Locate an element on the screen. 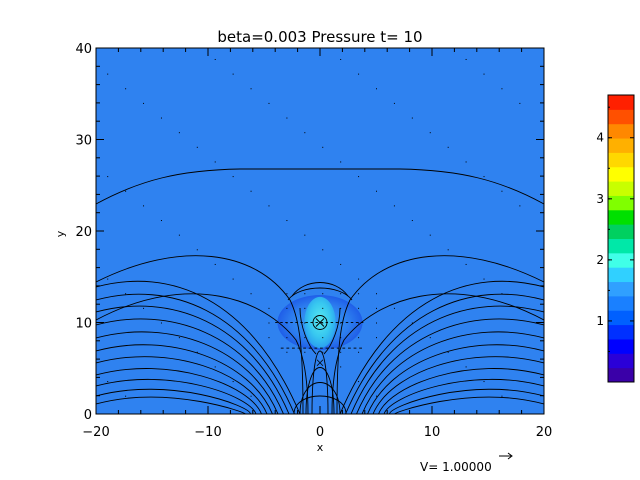 Image resolution: width=640 pixels, height=480 pixels. y-axis-label: y is located at coordinates (60, 233).